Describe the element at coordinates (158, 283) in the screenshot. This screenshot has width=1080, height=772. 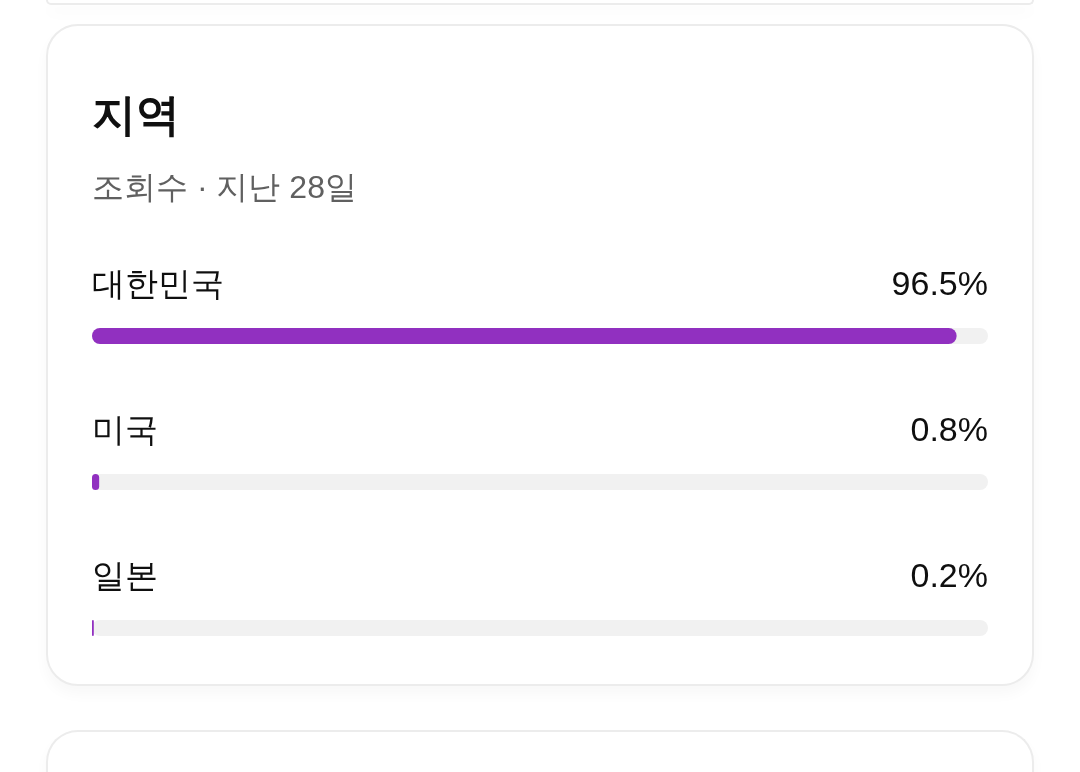
I see `y-tick-label: 대한민국` at that location.